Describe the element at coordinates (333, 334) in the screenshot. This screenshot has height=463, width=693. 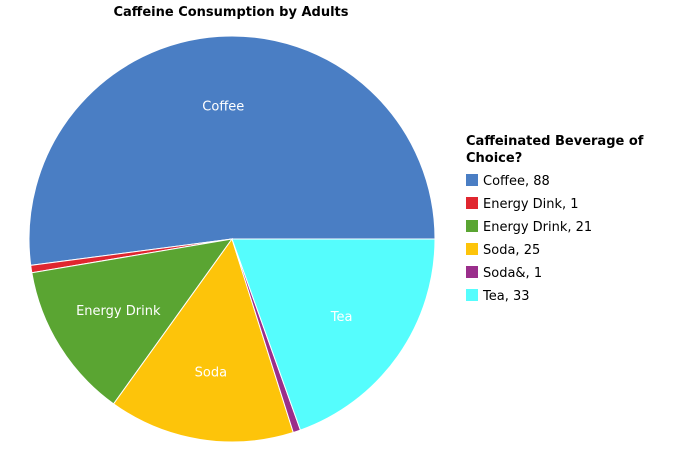
I see `pie-slice-tea` at that location.